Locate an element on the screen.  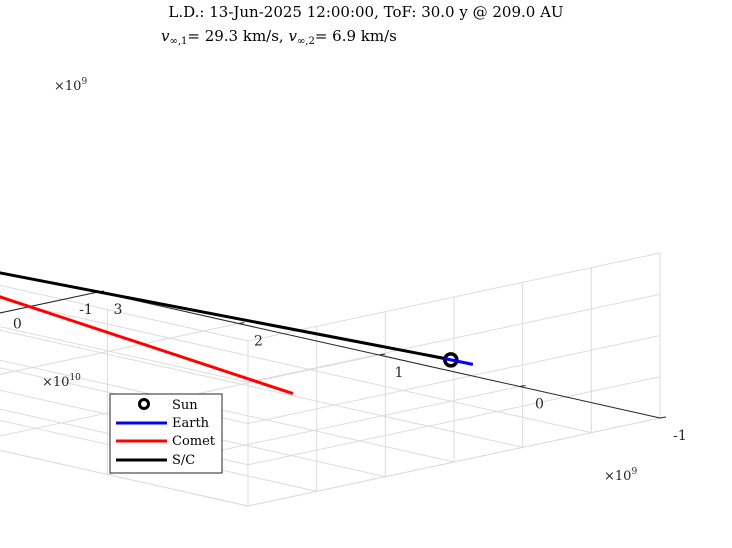
y-tick-label-0: -1 is located at coordinates (680, 436).